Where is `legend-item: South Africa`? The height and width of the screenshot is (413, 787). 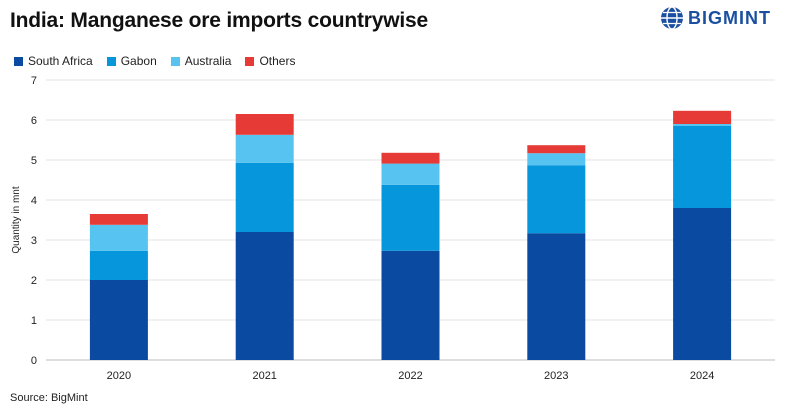
legend-item: South Africa is located at coordinates (53, 61).